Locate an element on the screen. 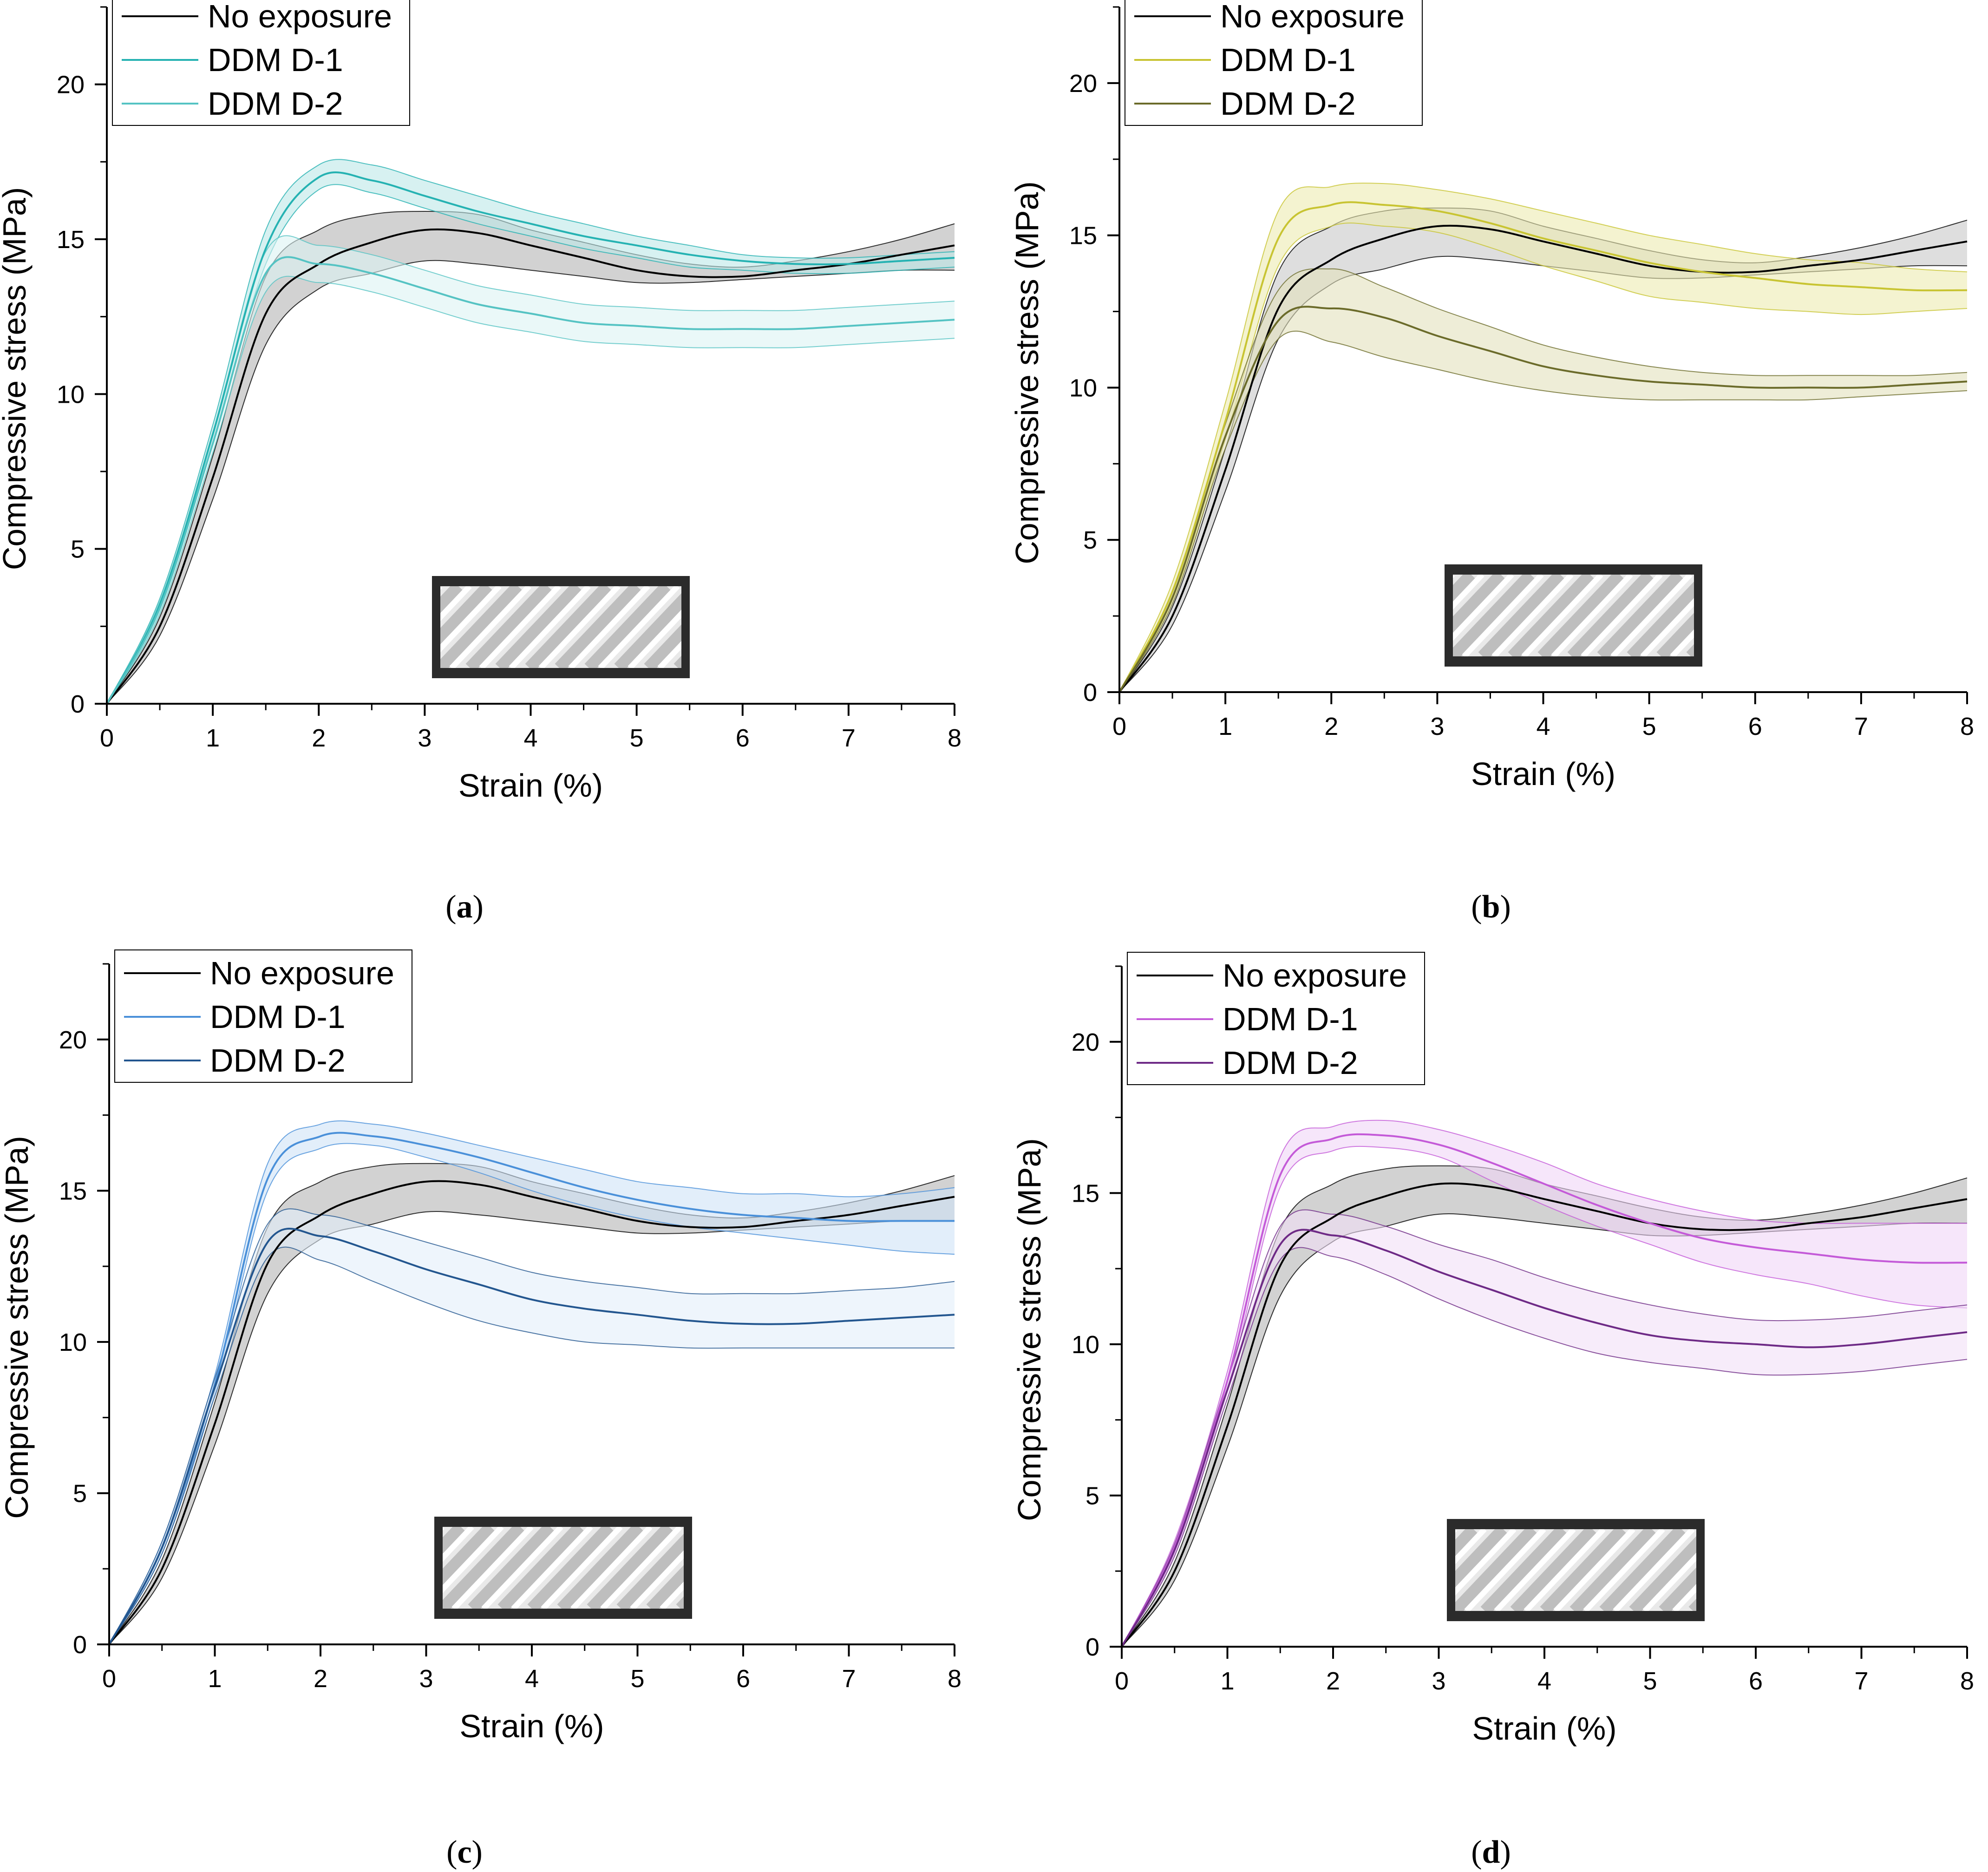 This screenshot has height=1872, width=1988. legend: No exposure DDM D-1 DDM D-2 is located at coordinates (1274, 63).